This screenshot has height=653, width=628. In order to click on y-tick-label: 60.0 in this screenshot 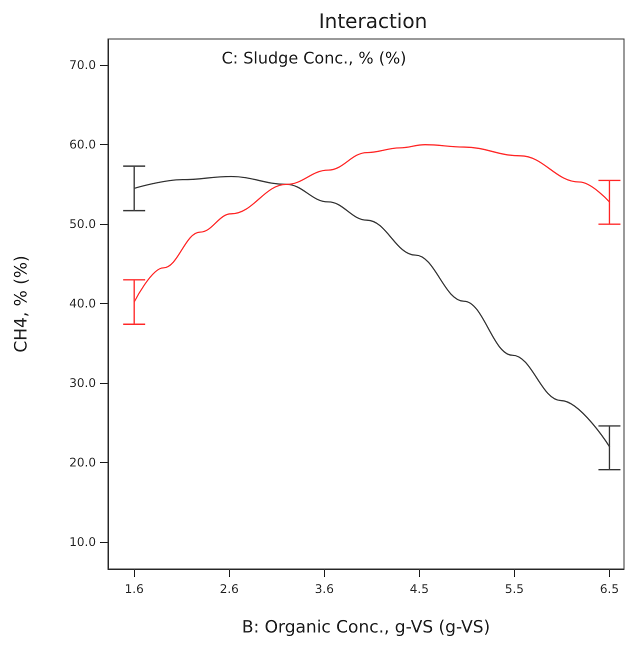, I will do `click(82, 145)`.